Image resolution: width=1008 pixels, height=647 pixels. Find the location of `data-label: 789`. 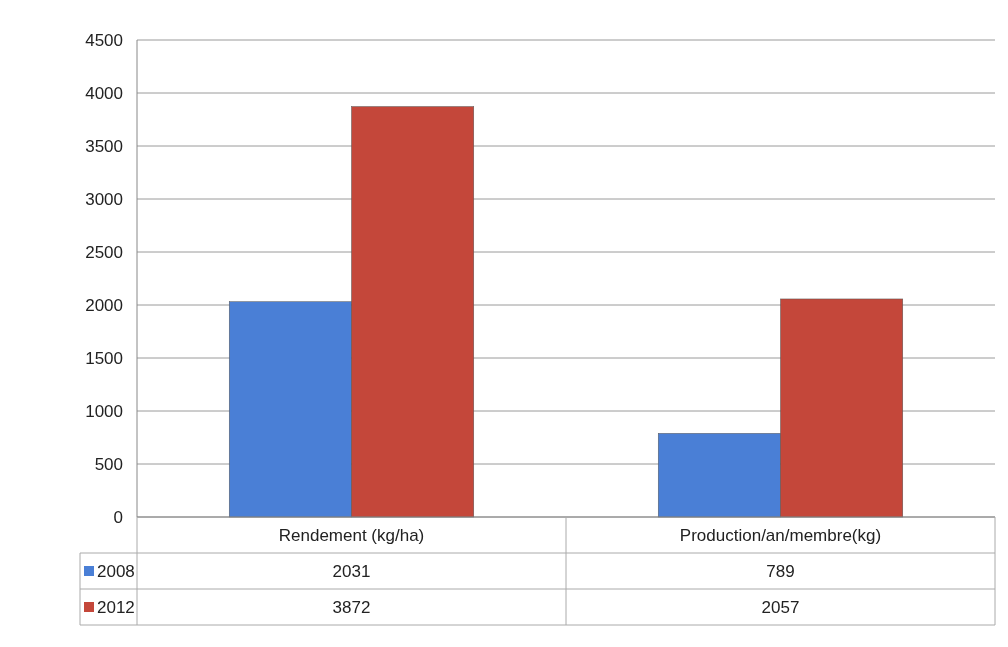

data-label: 789 is located at coordinates (780, 571).